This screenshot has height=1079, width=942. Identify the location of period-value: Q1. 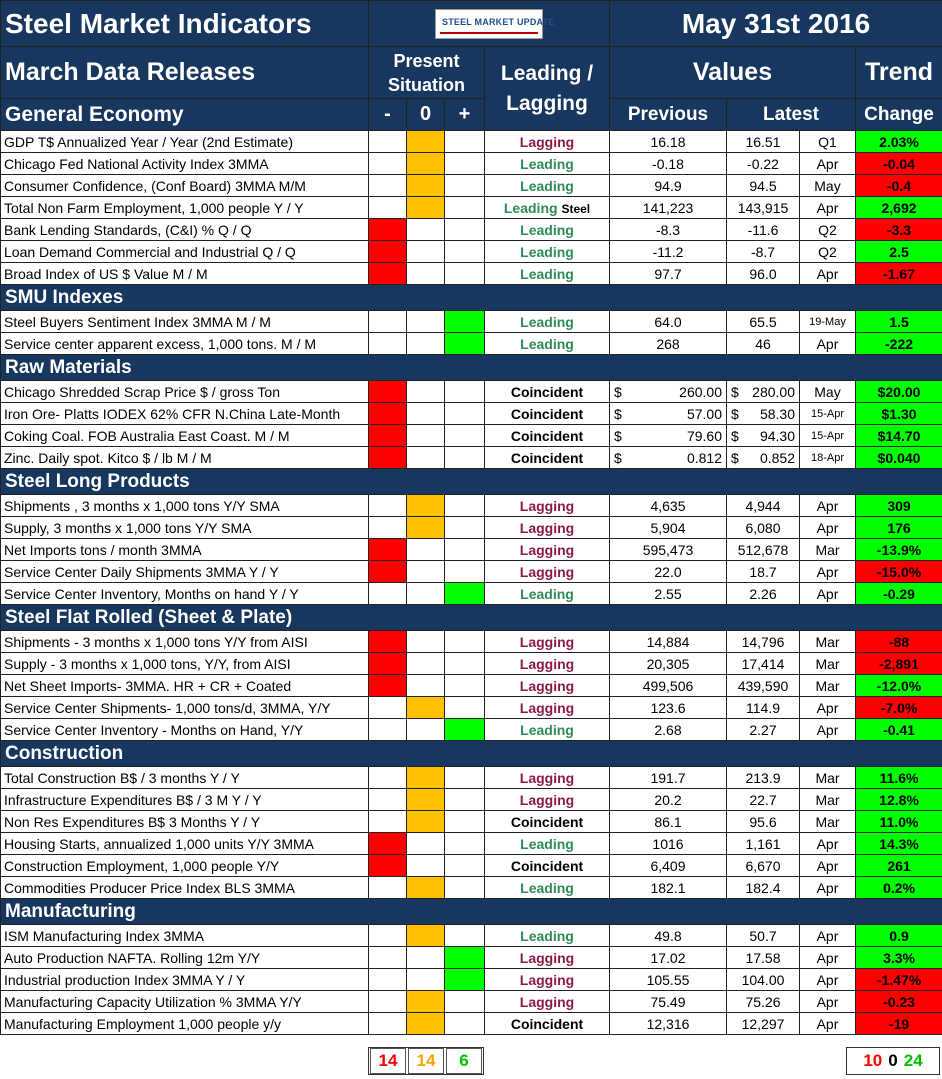
(827, 141).